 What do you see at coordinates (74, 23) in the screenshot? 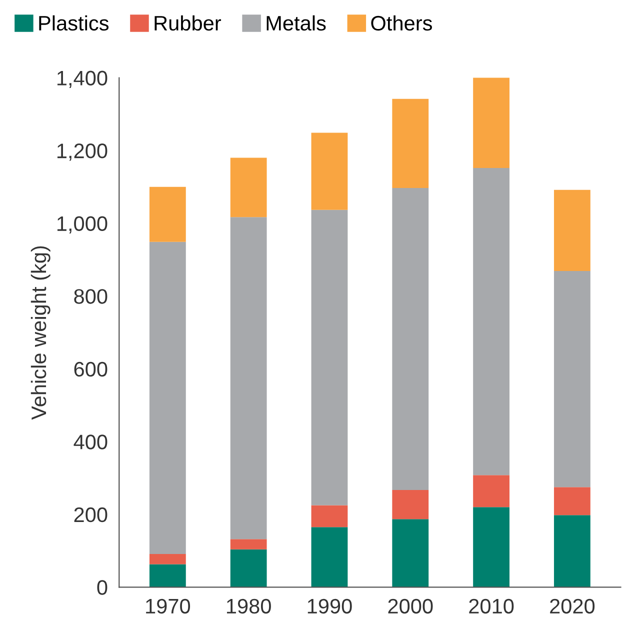
I see `legend-label: Plastics` at bounding box center [74, 23].